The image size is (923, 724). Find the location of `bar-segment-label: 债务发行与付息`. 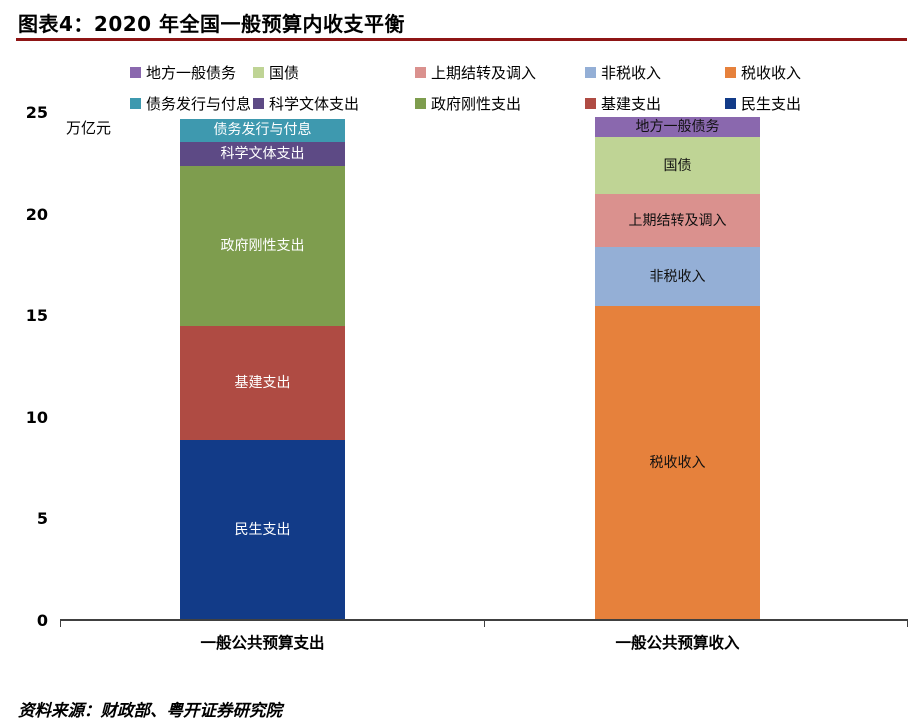

bar-segment-label: 债务发行与付息 is located at coordinates (262, 130).